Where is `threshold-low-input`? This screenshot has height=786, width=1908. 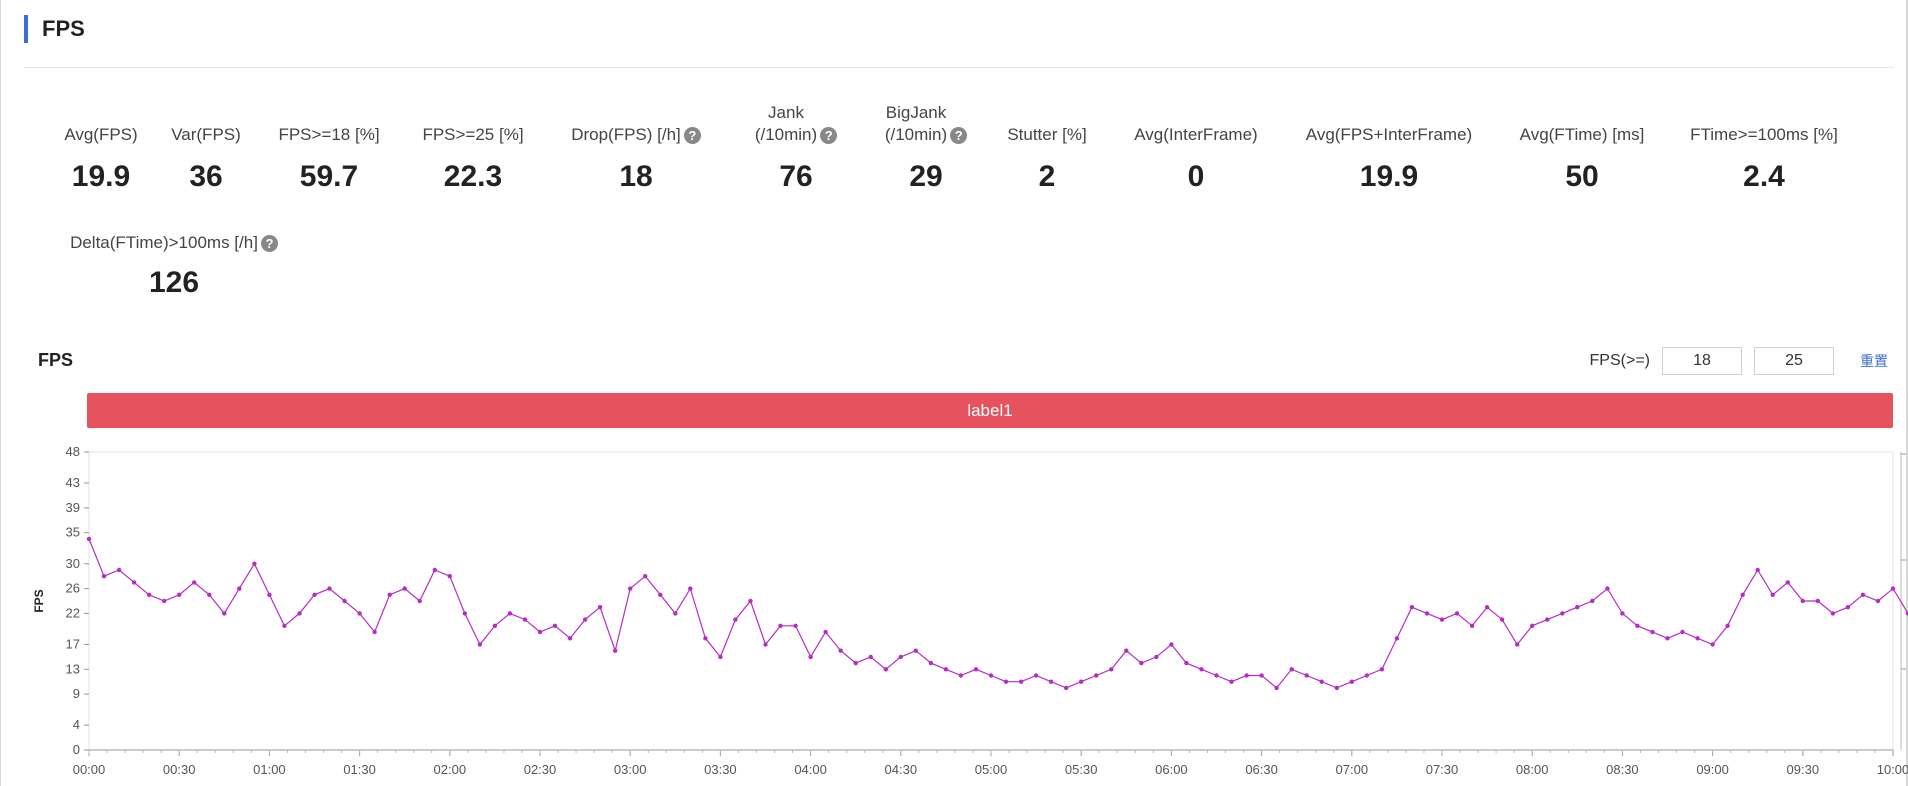
threshold-low-input is located at coordinates (1702, 361).